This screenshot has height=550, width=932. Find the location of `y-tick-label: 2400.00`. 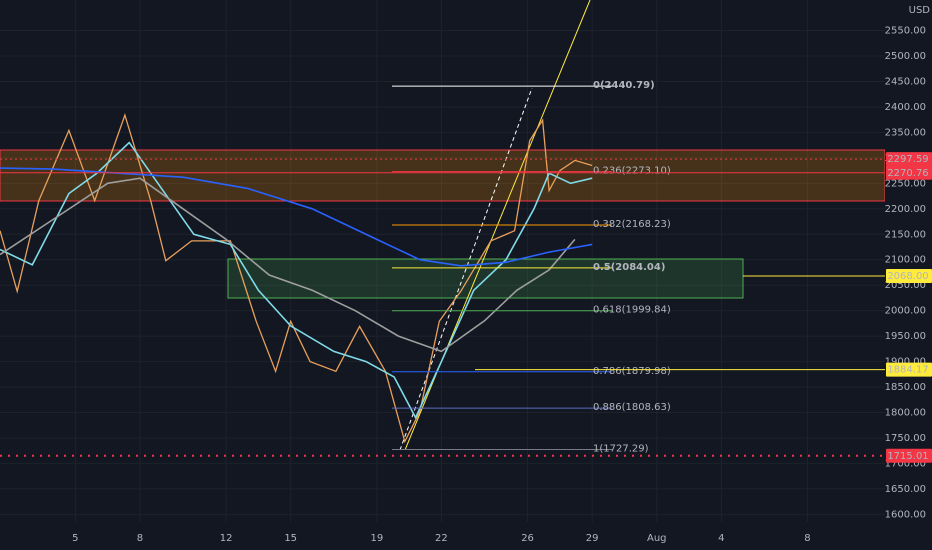

y-tick-label: 2400.00 is located at coordinates (905, 107).